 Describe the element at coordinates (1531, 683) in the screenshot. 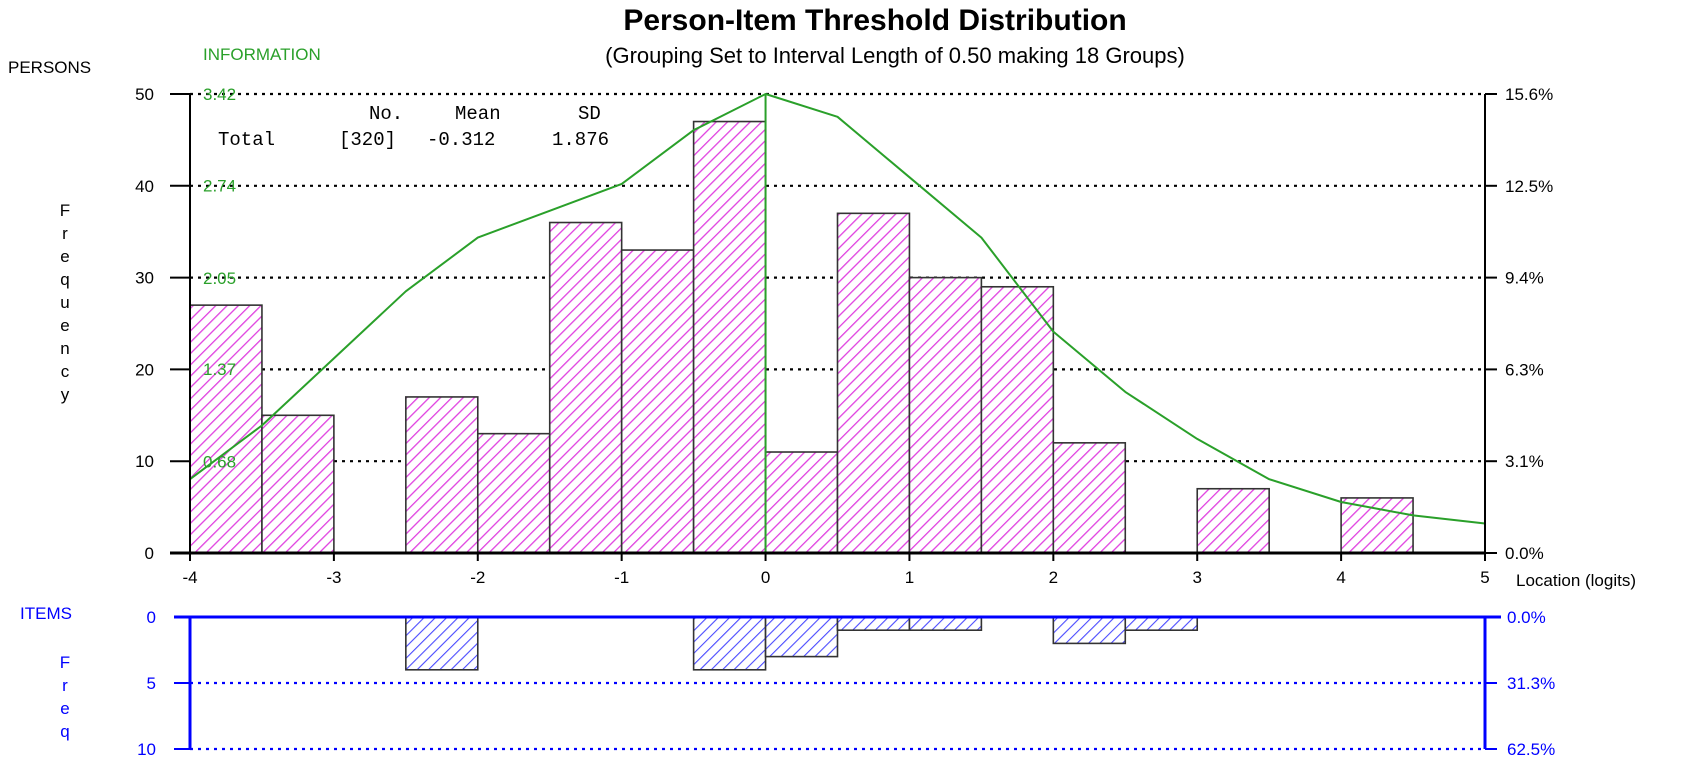

I see `items-right-tick-label: 31.3%` at that location.